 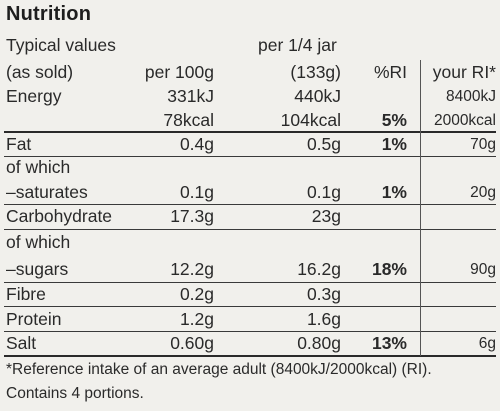 I want to click on as-sold-heading: (as sold), so click(x=40, y=72).